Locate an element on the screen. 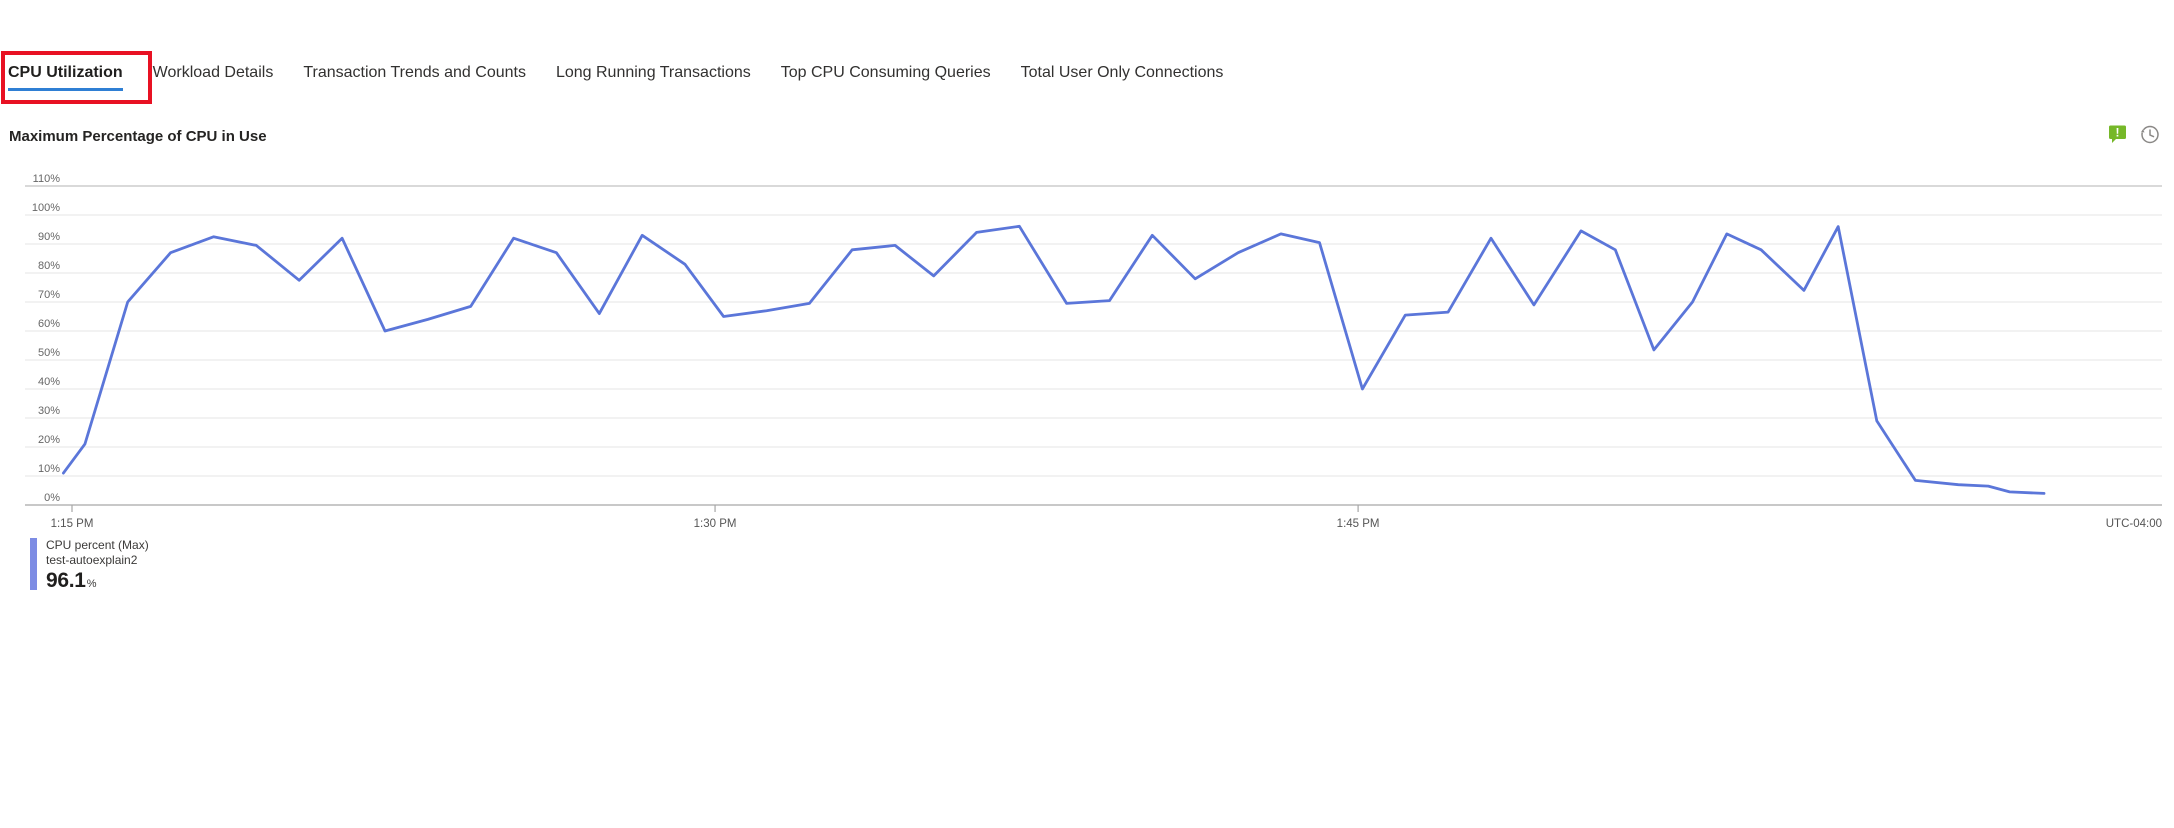 This screenshot has height=828, width=2174. legend-value-row: 96.1% is located at coordinates (97, 581).